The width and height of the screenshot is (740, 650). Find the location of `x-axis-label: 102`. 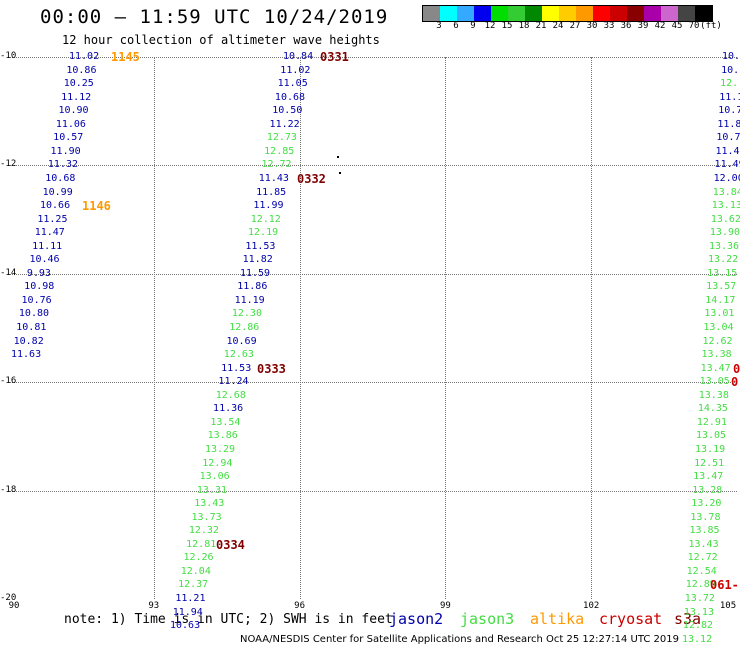

x-axis-label: 102 is located at coordinates (591, 606).